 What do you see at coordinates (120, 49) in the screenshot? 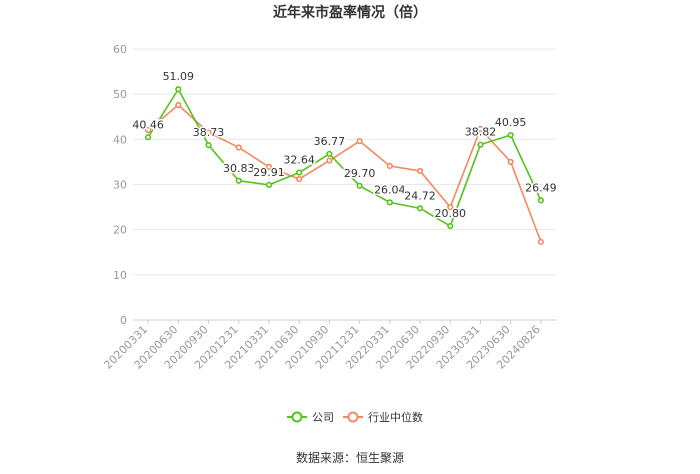
I see `y-tick-label: 60` at bounding box center [120, 49].